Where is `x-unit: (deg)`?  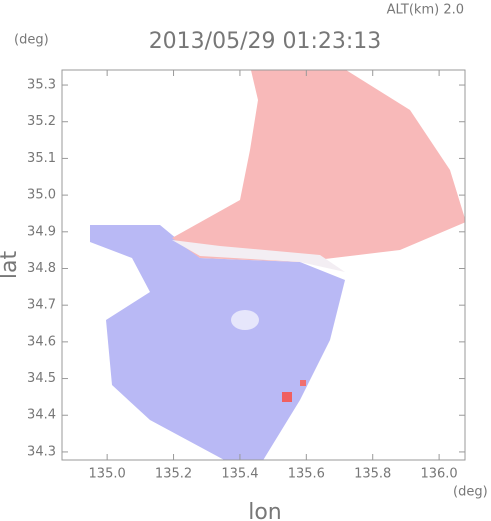 x-unit: (deg) is located at coordinates (470, 492).